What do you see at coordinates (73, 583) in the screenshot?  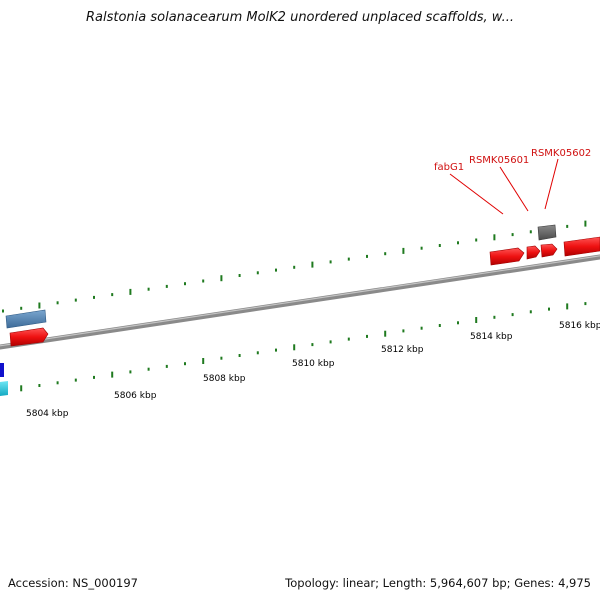 I see `accession-text: Accession: NS_000197` at bounding box center [73, 583].